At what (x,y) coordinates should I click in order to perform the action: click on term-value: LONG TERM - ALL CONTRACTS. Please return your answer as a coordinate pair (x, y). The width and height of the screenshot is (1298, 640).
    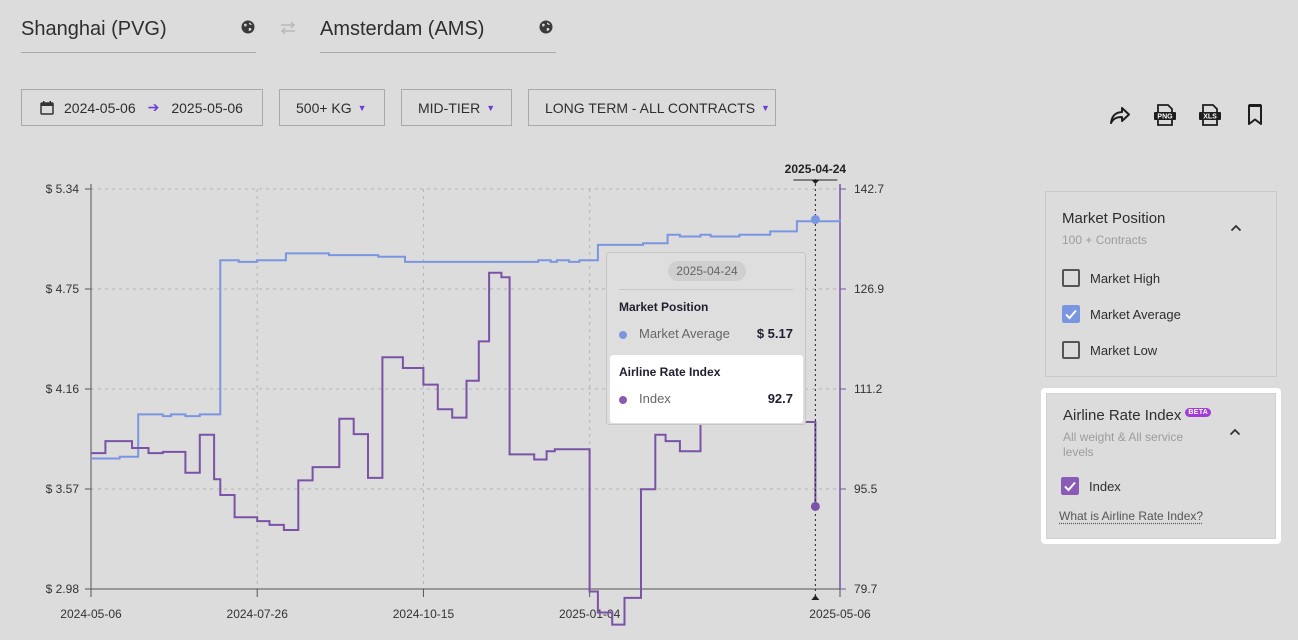
    Looking at the image, I should click on (650, 107).